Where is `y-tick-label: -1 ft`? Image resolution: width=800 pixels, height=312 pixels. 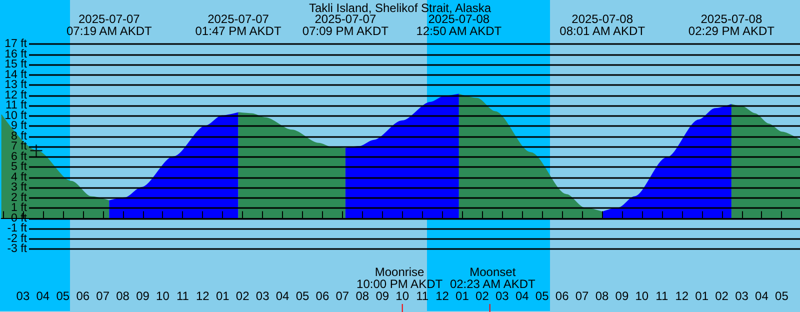 y-tick-label: -1 ft is located at coordinates (17, 228).